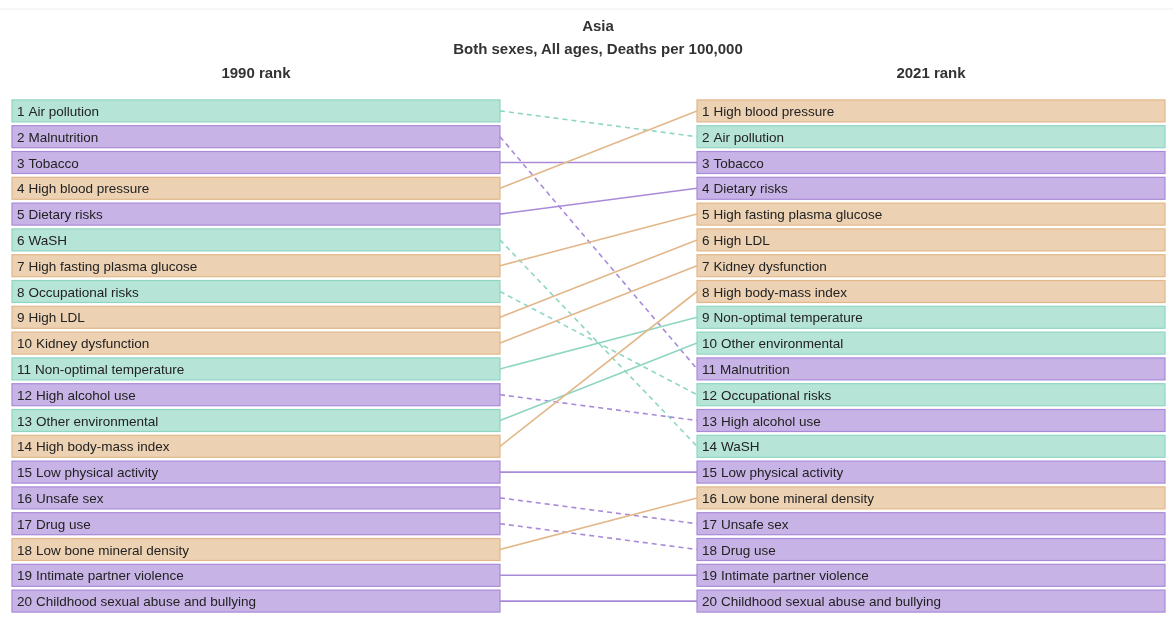 The height and width of the screenshot is (621, 1173). I want to click on text: Unsafe sex, so click(755, 524).